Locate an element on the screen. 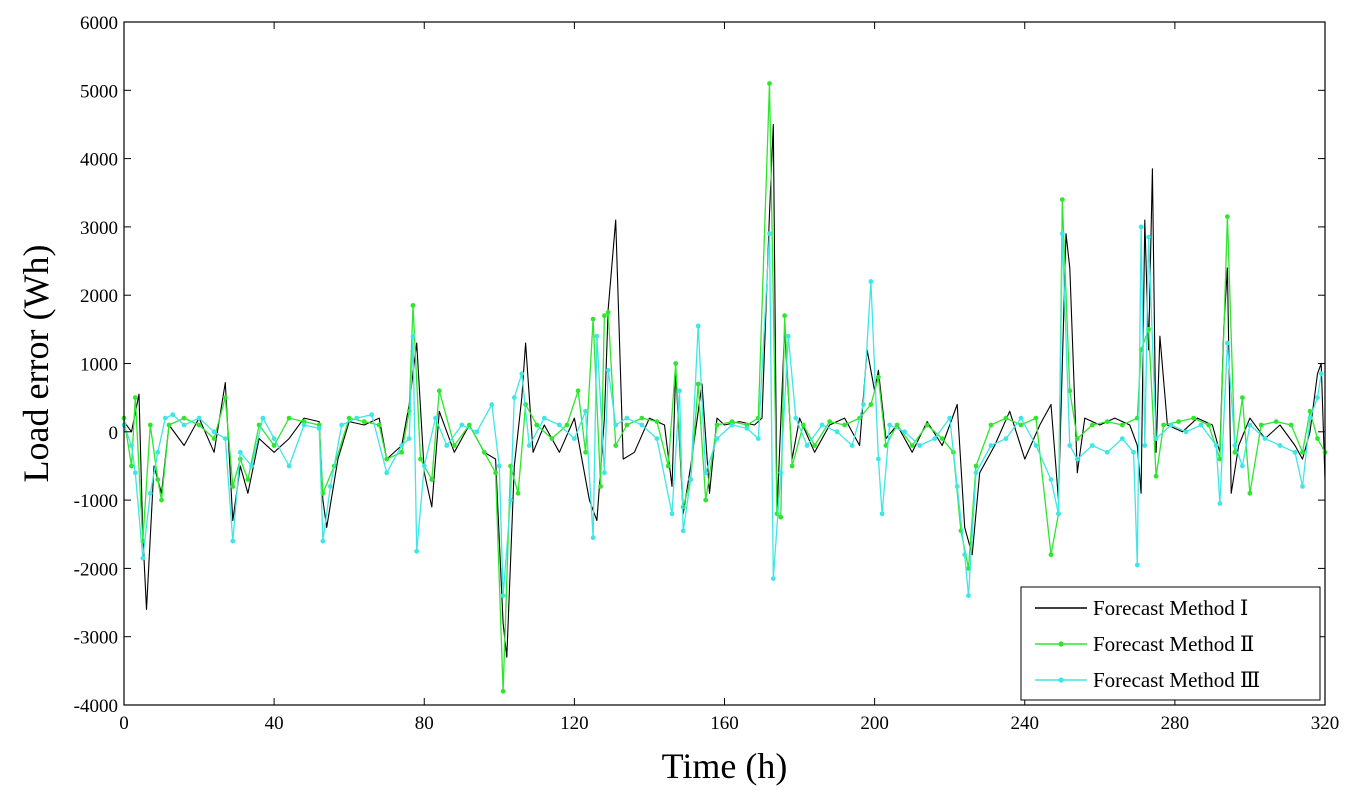 This screenshot has width=1365, height=797. x-tick-label: 240 is located at coordinates (1025, 723).